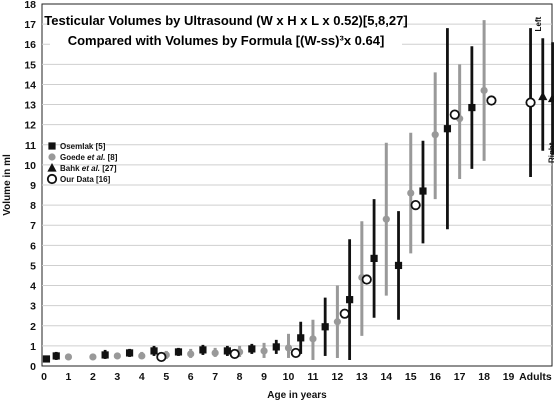 This screenshot has width=554, height=405. I want to click on x-tick-label: Adults, so click(535, 377).